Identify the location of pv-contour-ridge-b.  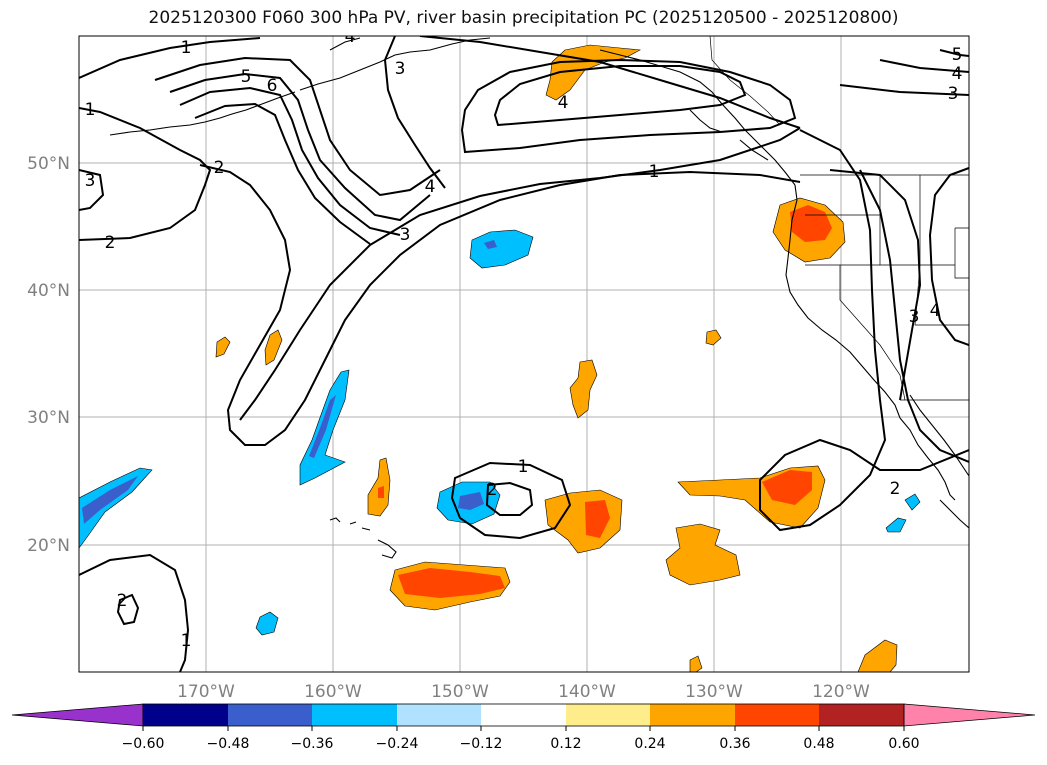
(282, 173).